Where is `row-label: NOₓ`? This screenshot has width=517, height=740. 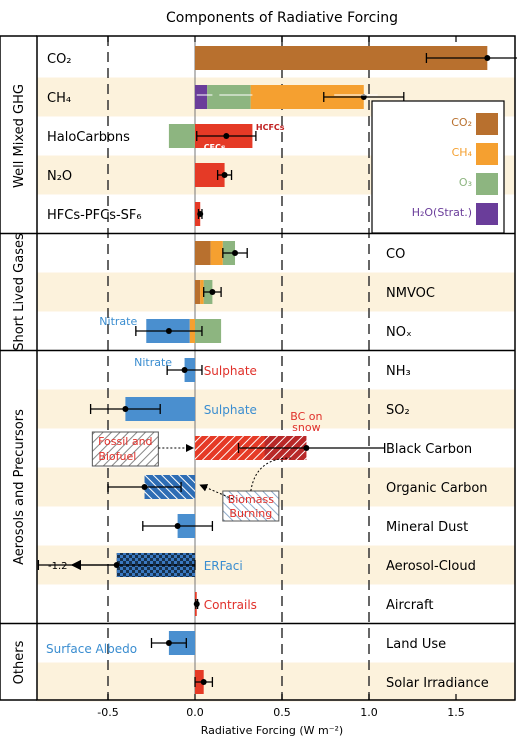 row-label: NOₓ is located at coordinates (399, 332).